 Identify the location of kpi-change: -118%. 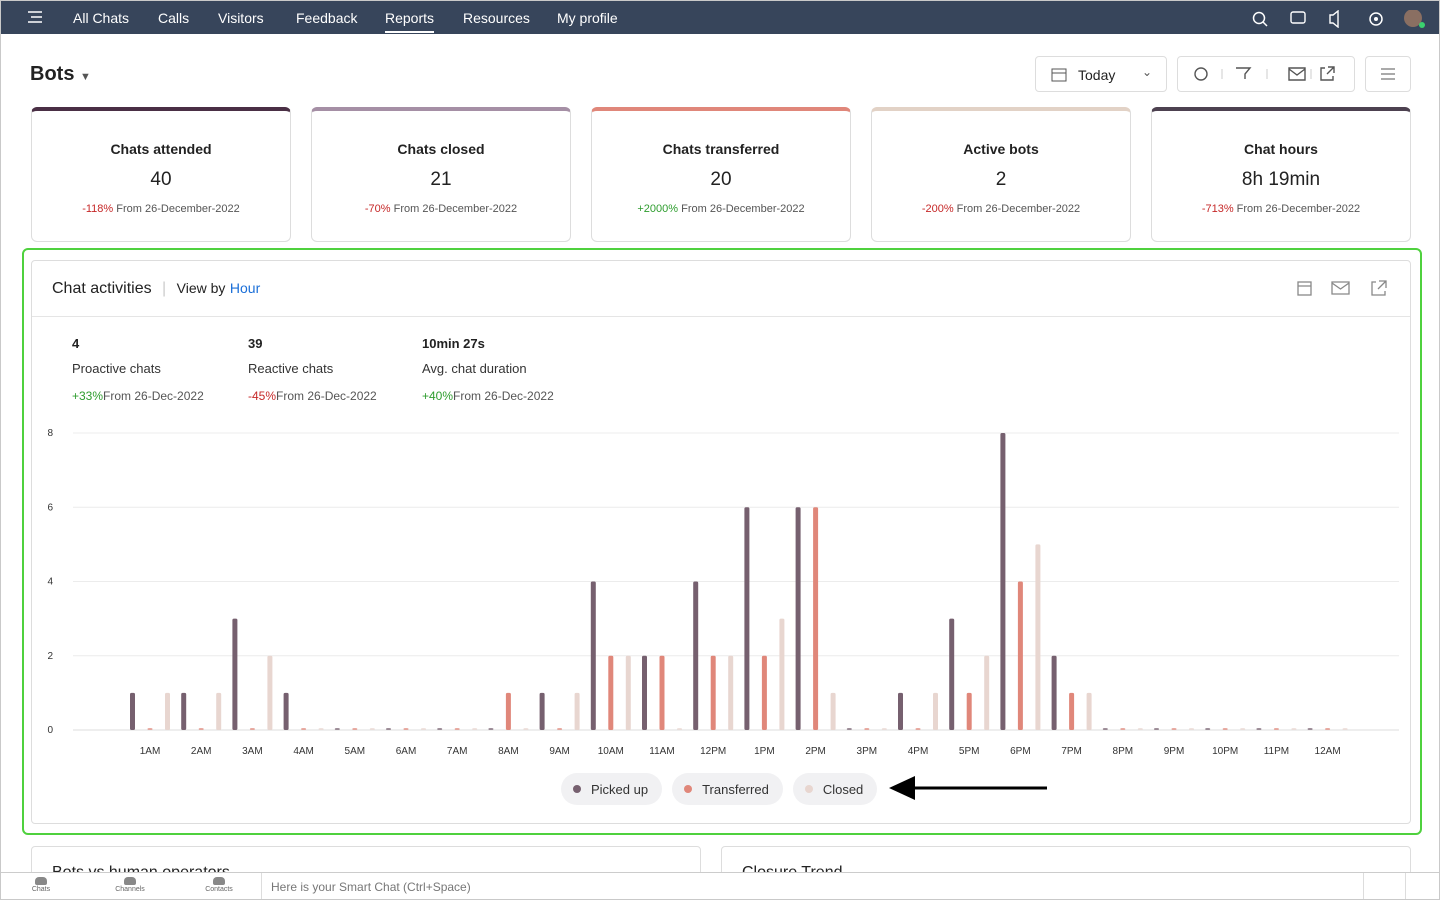
(97, 209).